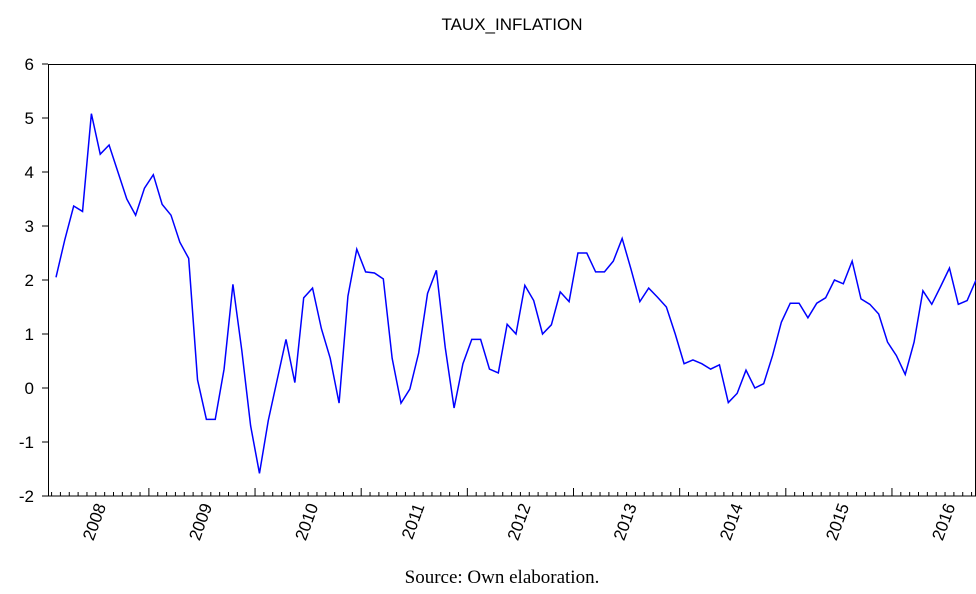  What do you see at coordinates (502, 577) in the screenshot?
I see `caption: Source: Own elaboration.` at bounding box center [502, 577].